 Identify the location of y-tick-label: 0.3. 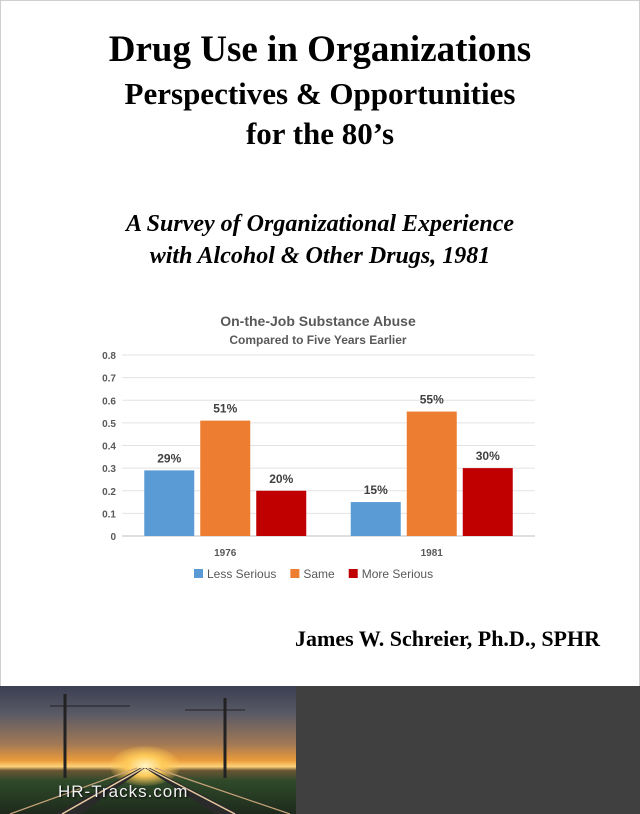
(109, 469).